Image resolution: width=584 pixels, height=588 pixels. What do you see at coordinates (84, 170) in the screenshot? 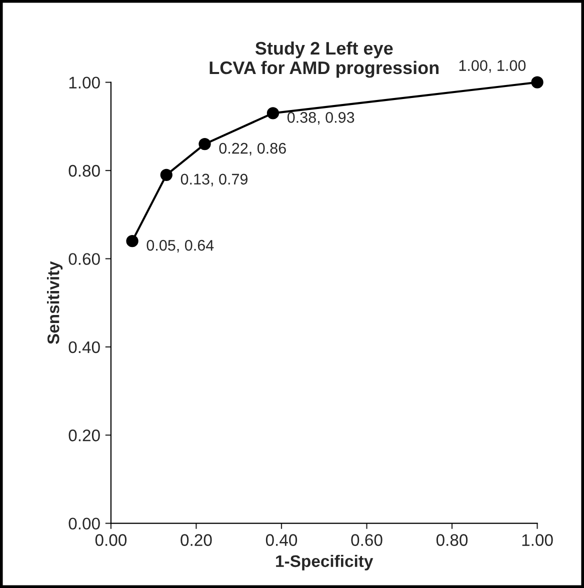
I see `y-tick-label: 0.80` at bounding box center [84, 170].